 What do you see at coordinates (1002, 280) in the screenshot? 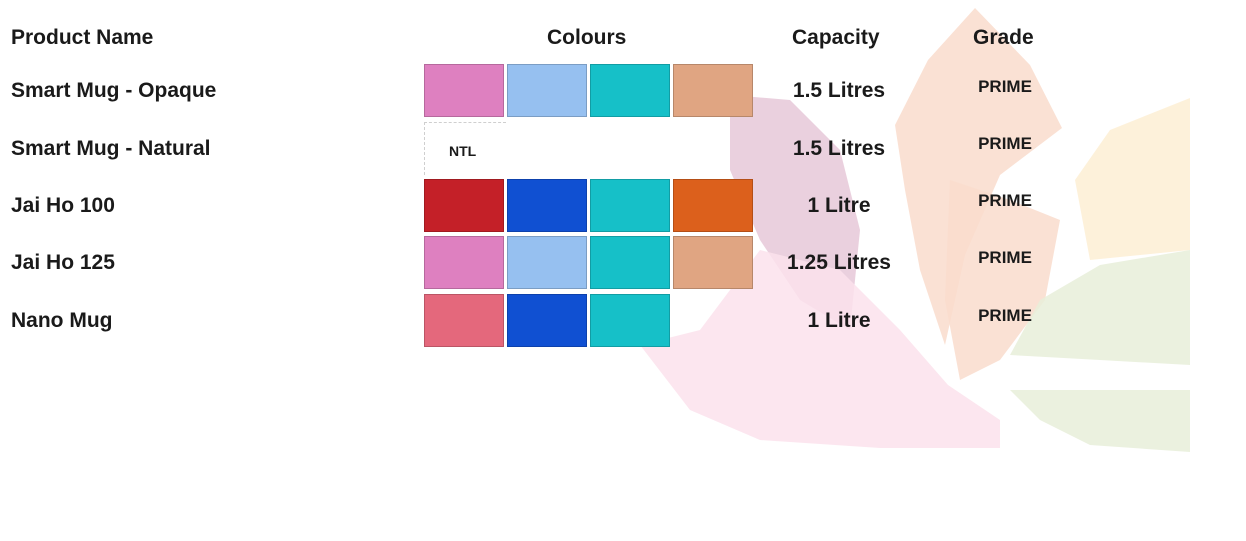
I see `petal-center-peach` at bounding box center [1002, 280].